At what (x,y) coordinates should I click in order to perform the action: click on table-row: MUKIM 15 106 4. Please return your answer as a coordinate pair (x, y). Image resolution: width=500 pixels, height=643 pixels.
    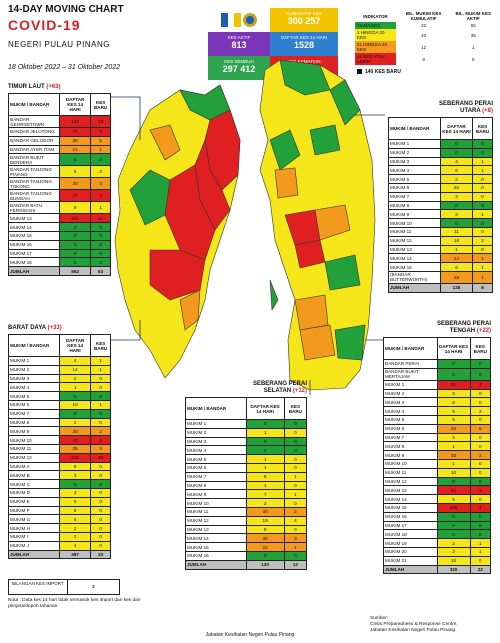
    Looking at the image, I should click on (437, 507).